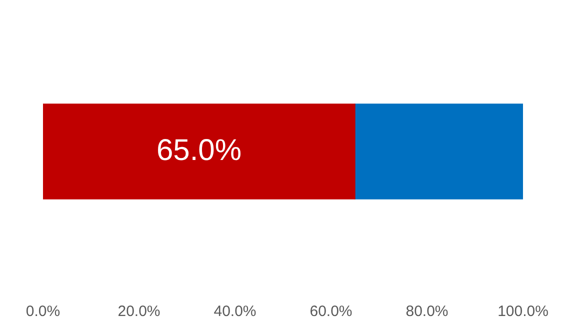 The height and width of the screenshot is (335, 564). I want to click on x-tick-label: 20.0%, so click(139, 311).